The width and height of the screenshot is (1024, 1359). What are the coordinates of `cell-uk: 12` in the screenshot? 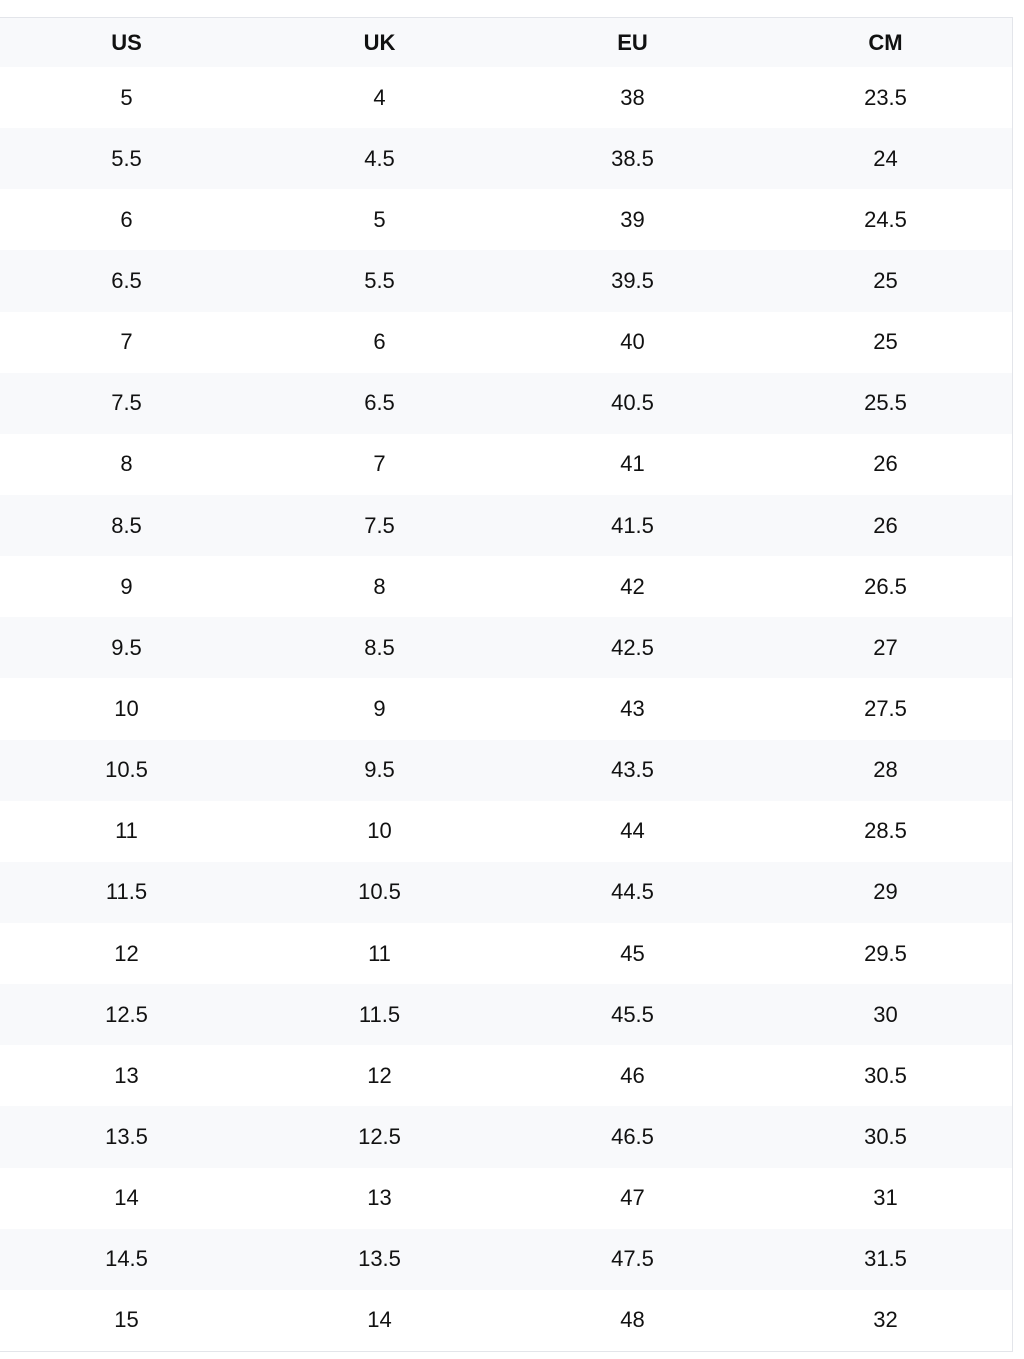 It's located at (379, 1075).